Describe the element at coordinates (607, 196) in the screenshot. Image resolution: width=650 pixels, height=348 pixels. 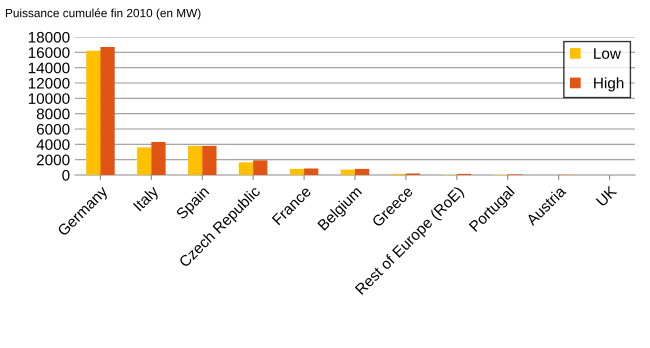
I see `x-tick-label: UK` at that location.